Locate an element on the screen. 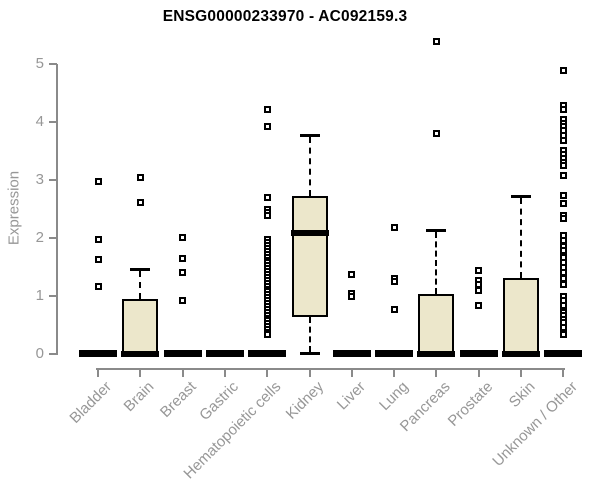 The height and width of the screenshot is (500, 600). median-line-kidney is located at coordinates (309, 233).